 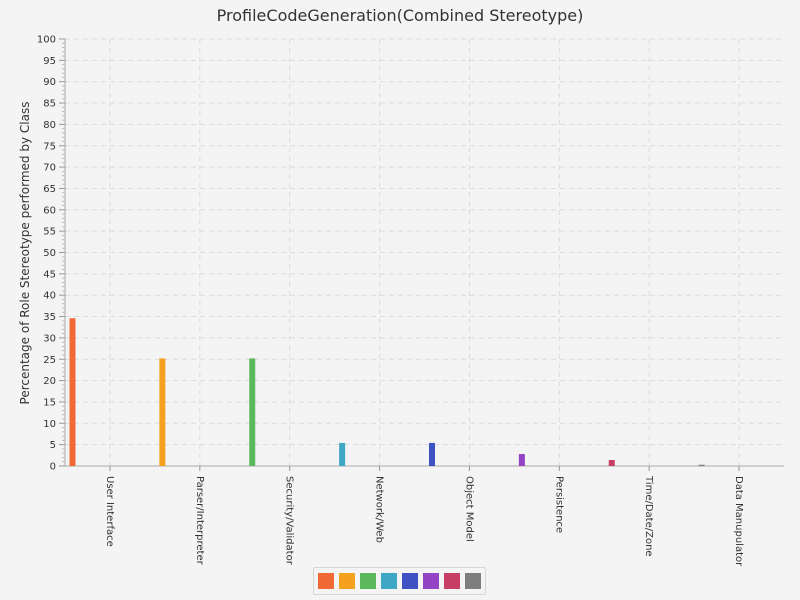 I want to click on y-tick-label: 80, so click(x=49, y=125).